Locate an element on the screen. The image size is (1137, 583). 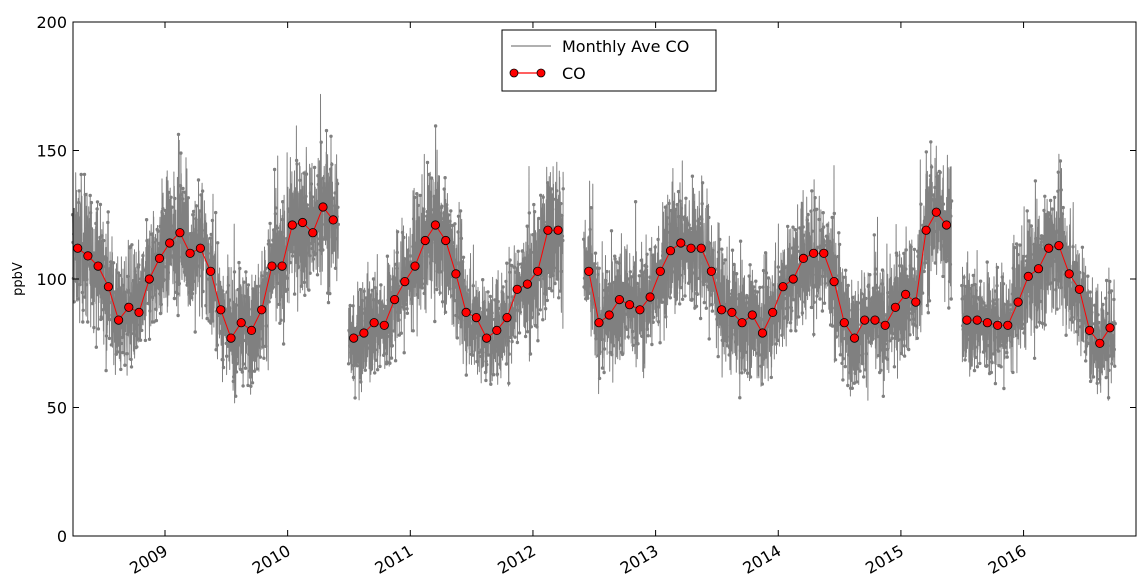
y-tick-label: 200 is located at coordinates (51, 22).